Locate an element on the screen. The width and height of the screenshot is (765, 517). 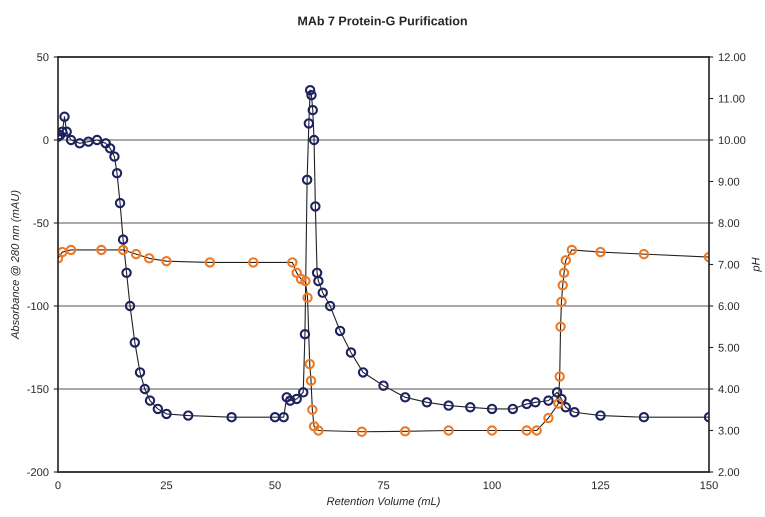
y-tick-label: -50 is located at coordinates (41, 223).